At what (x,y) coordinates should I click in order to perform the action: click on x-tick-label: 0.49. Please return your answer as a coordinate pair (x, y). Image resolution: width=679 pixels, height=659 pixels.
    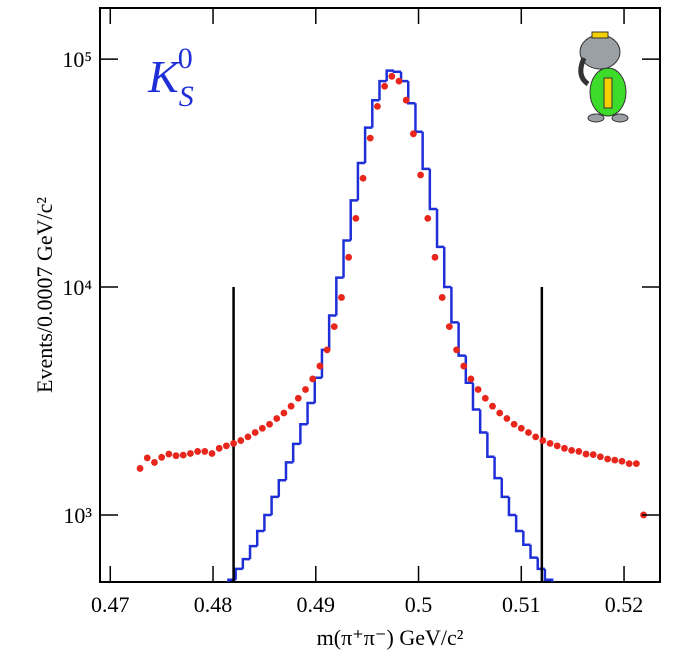
    Looking at the image, I should click on (316, 604).